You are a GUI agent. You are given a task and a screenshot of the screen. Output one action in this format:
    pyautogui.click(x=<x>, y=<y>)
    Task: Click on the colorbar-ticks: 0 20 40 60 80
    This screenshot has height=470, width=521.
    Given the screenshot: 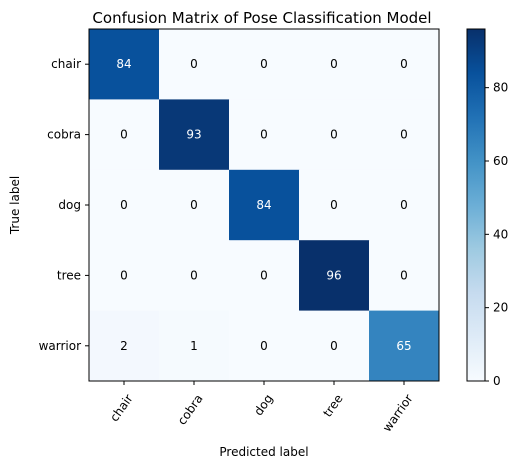 What is the action you would take?
    pyautogui.click(x=496, y=234)
    